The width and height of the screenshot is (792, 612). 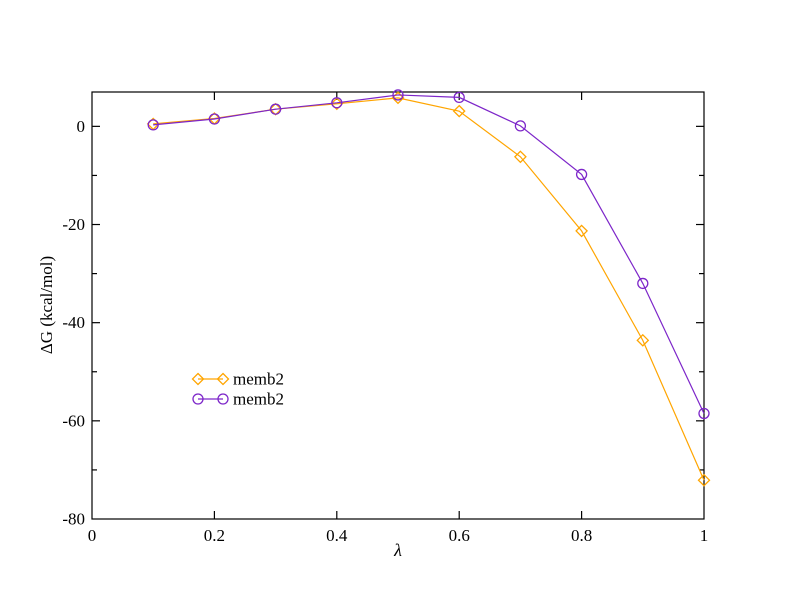 What do you see at coordinates (704, 535) in the screenshot?
I see `x-tick-label: 1` at bounding box center [704, 535].